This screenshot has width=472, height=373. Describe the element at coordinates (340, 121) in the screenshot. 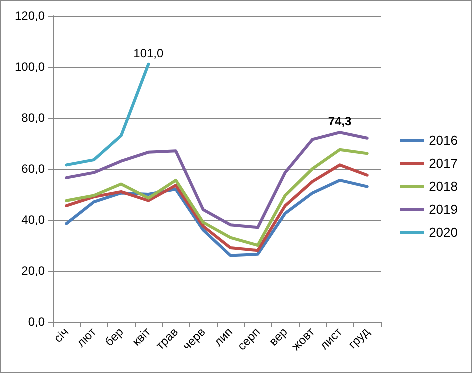

I see `data-label: 74,3` at that location.